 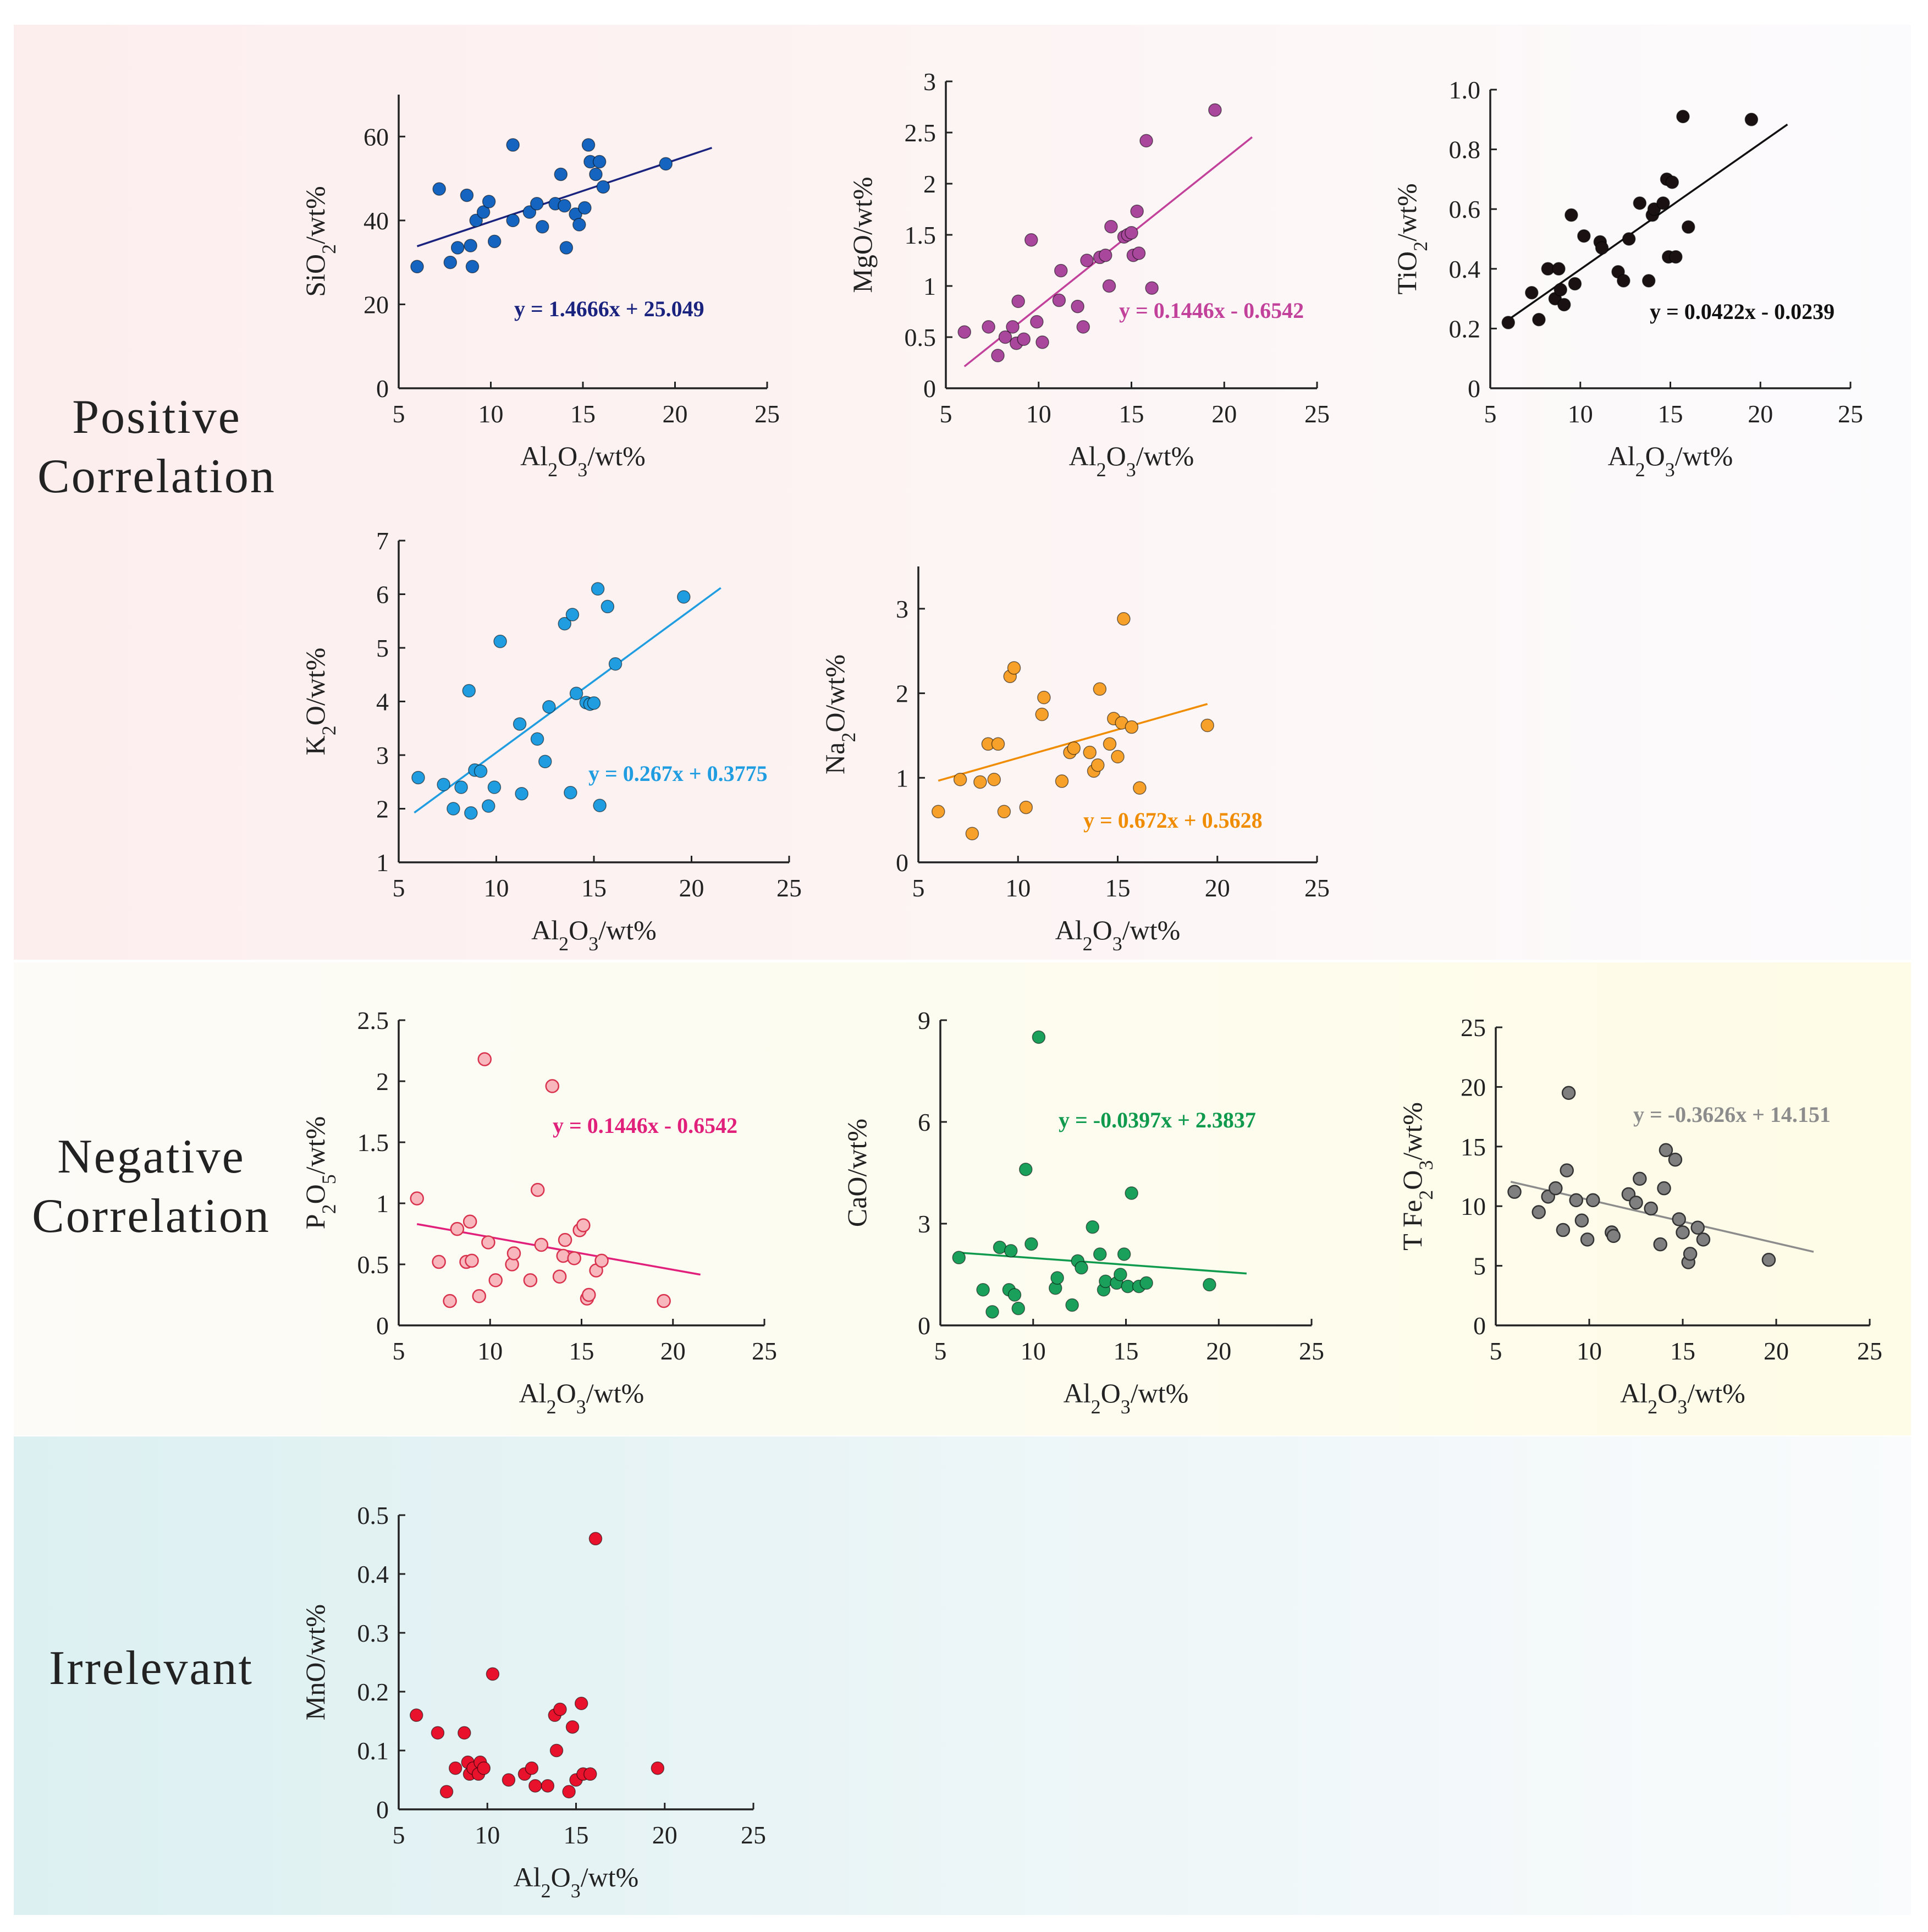 I want to click on y-tick-label: 4, so click(x=382, y=702).